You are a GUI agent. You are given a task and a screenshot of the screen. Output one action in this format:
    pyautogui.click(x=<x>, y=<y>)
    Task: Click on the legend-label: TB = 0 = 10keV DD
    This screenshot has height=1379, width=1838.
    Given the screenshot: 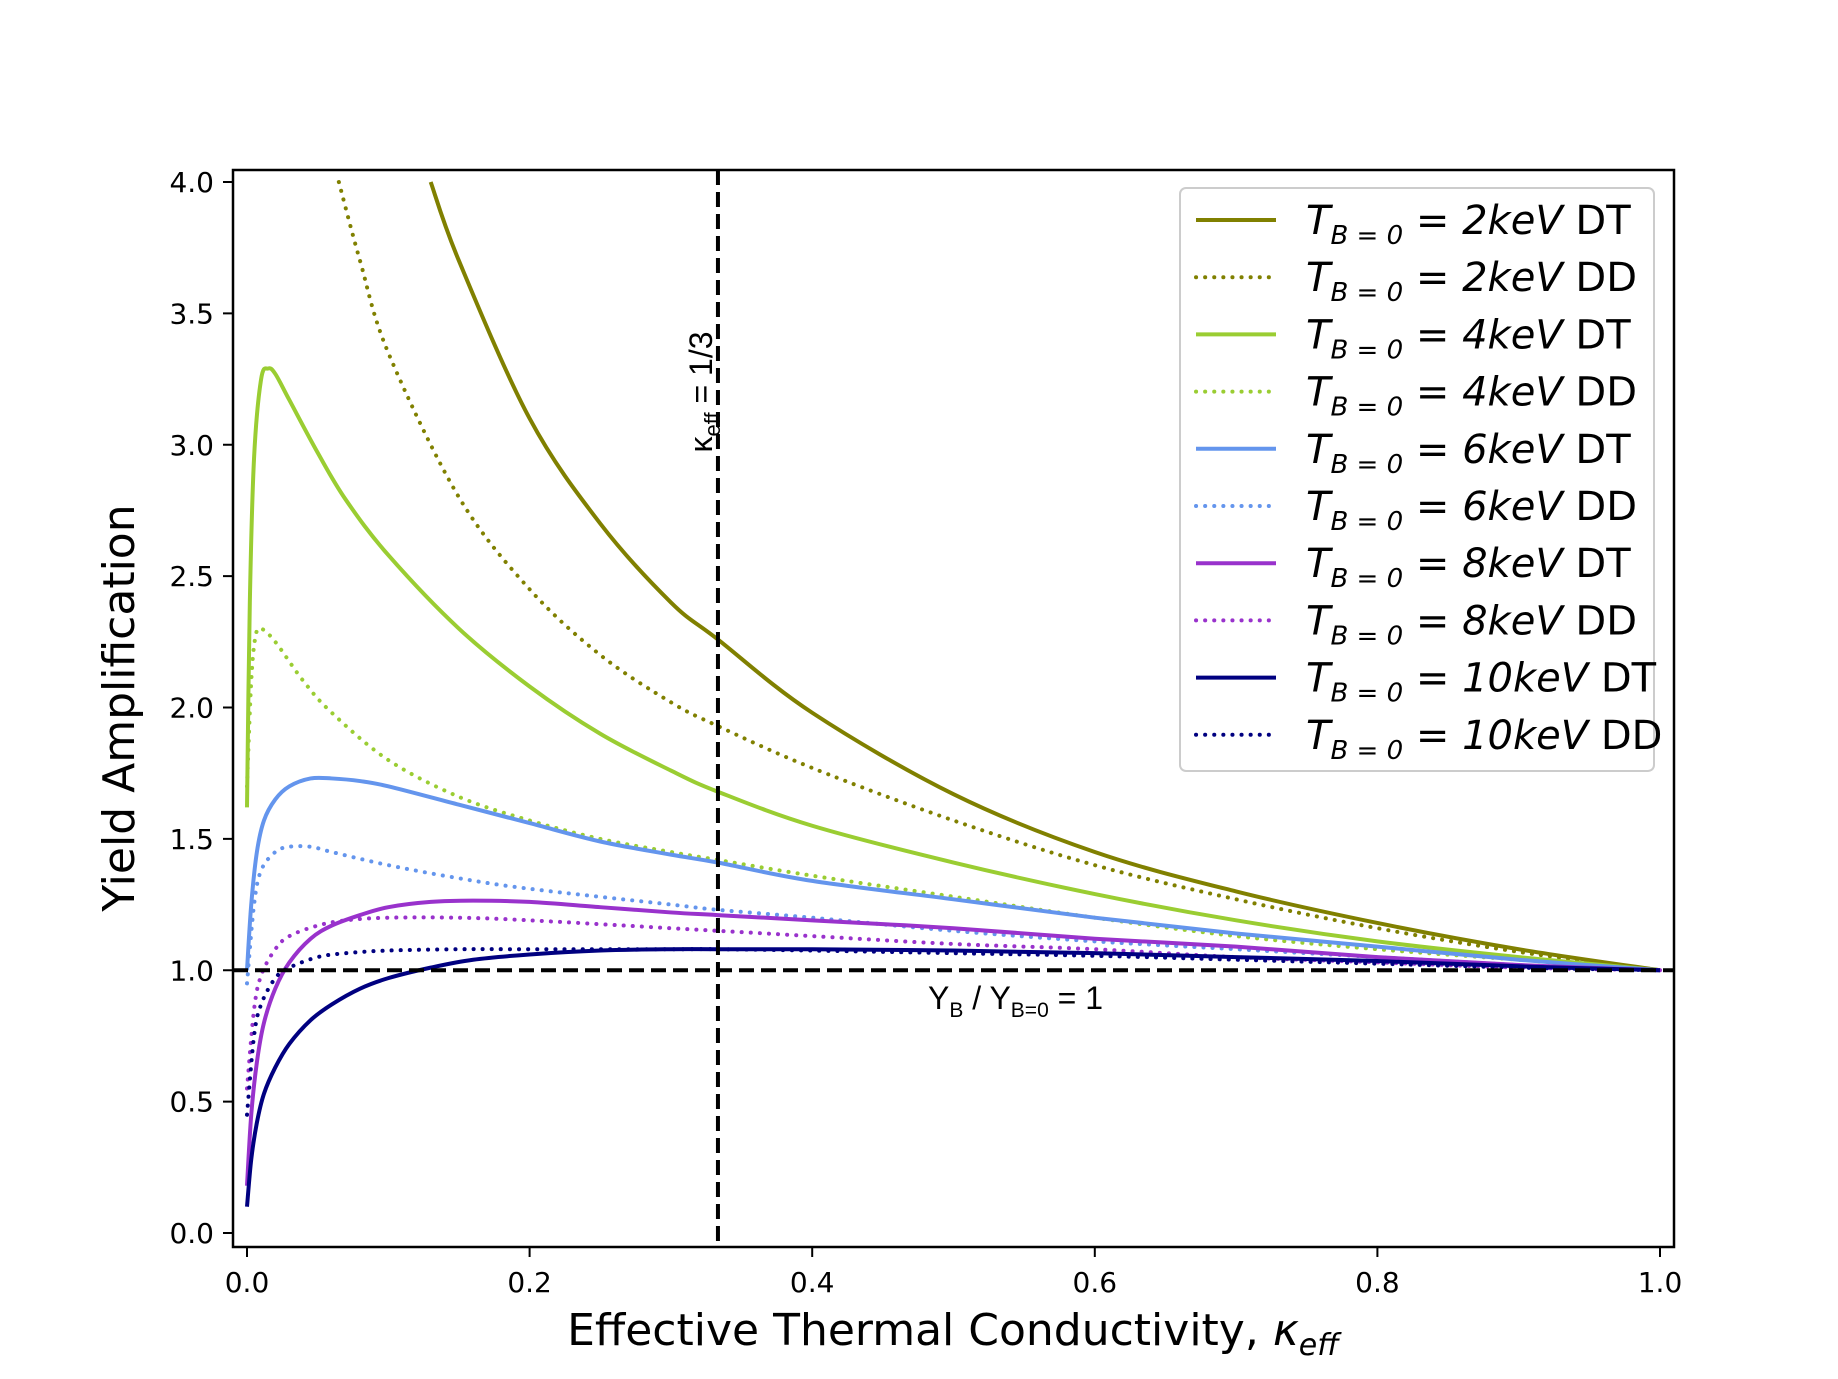 What is the action you would take?
    pyautogui.click(x=1484, y=739)
    